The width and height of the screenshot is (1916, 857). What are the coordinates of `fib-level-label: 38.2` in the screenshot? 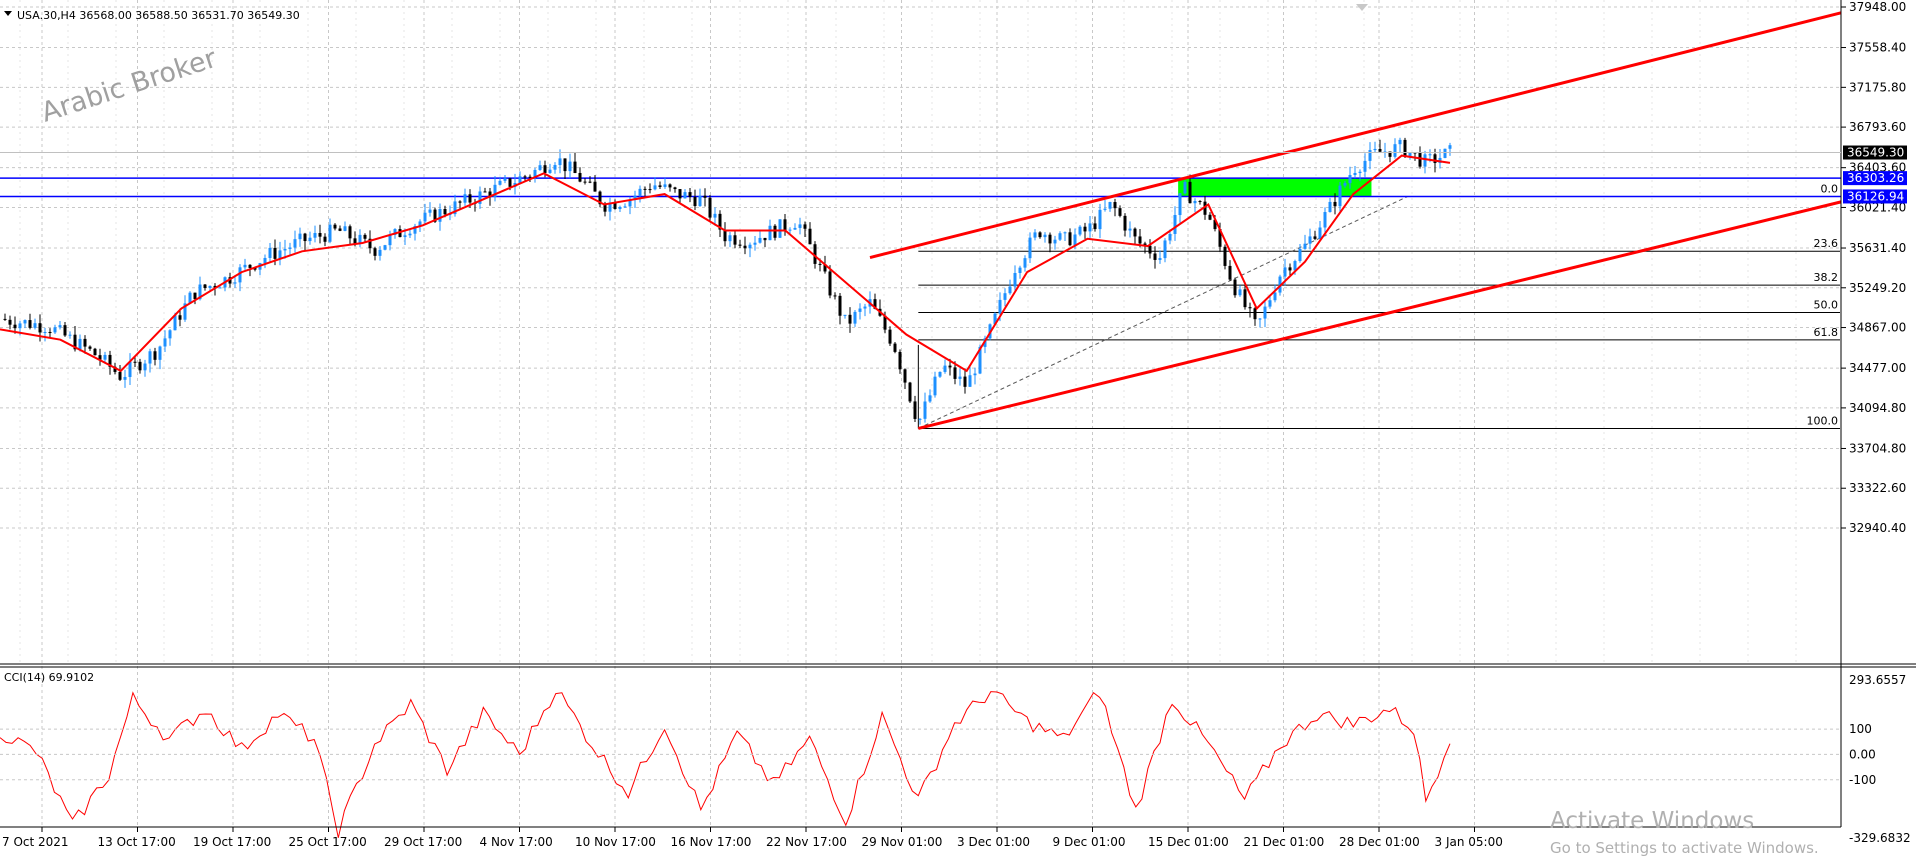 It's located at (1826, 277).